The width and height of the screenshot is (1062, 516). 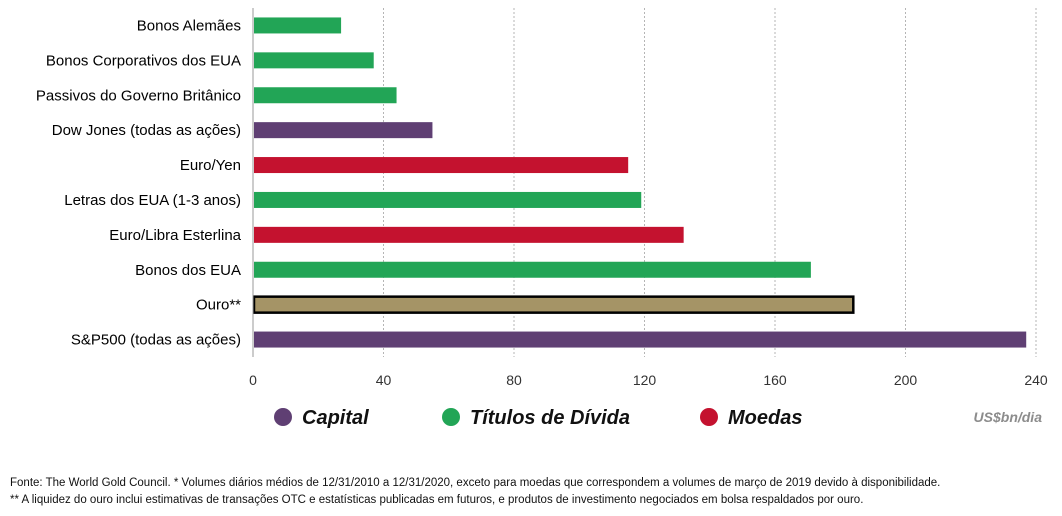 What do you see at coordinates (189, 25) in the screenshot?
I see `category-label: Bonos Alemães` at bounding box center [189, 25].